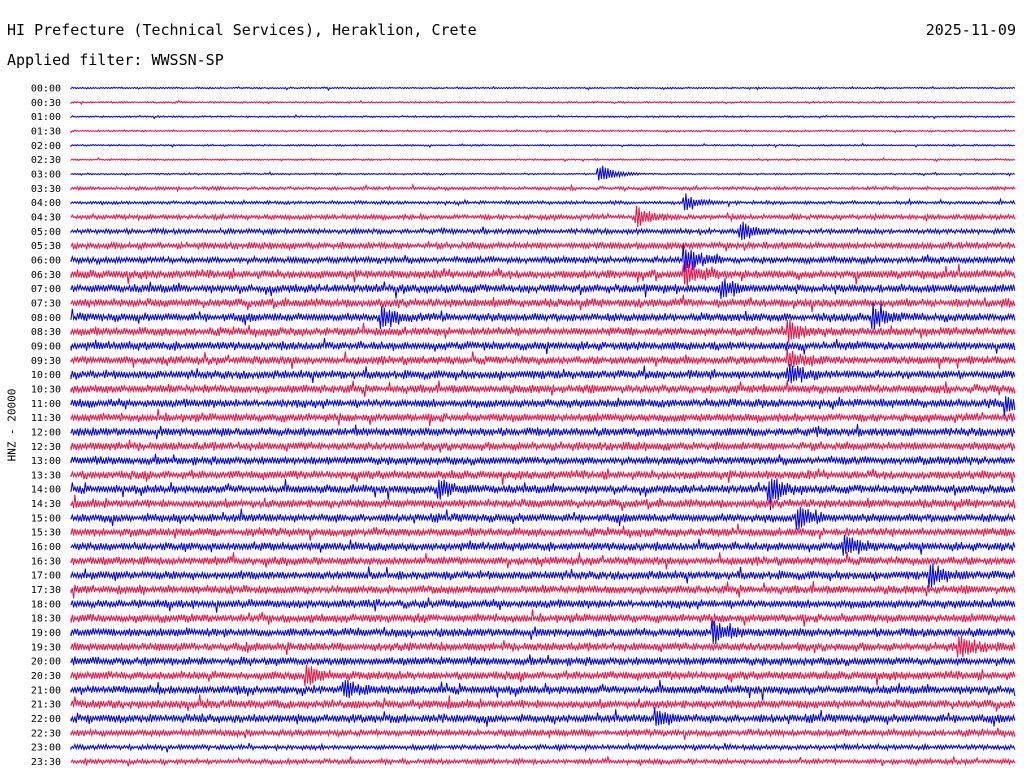 This screenshot has height=780, width=1024. What do you see at coordinates (46, 332) in the screenshot?
I see `row-label: 08:30` at bounding box center [46, 332].